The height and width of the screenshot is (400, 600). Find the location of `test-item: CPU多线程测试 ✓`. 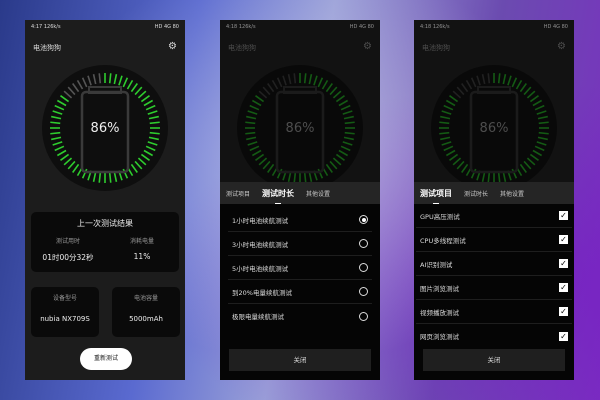

test-item: CPU多线程测试 ✓ is located at coordinates (494, 240).